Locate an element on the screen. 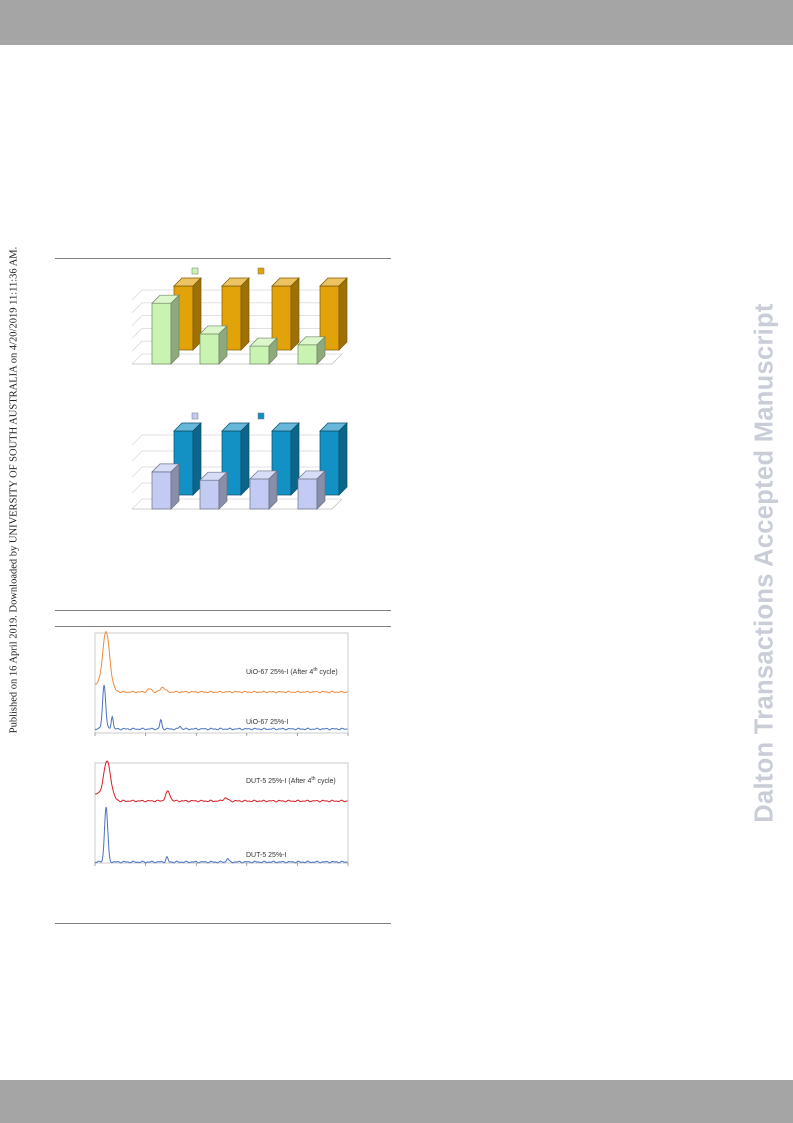 The image size is (793, 1123). xrd-chart-dut5: DUT-5 25%-I (After 4th cycle) DUT-5 25%-I is located at coordinates (221, 813).